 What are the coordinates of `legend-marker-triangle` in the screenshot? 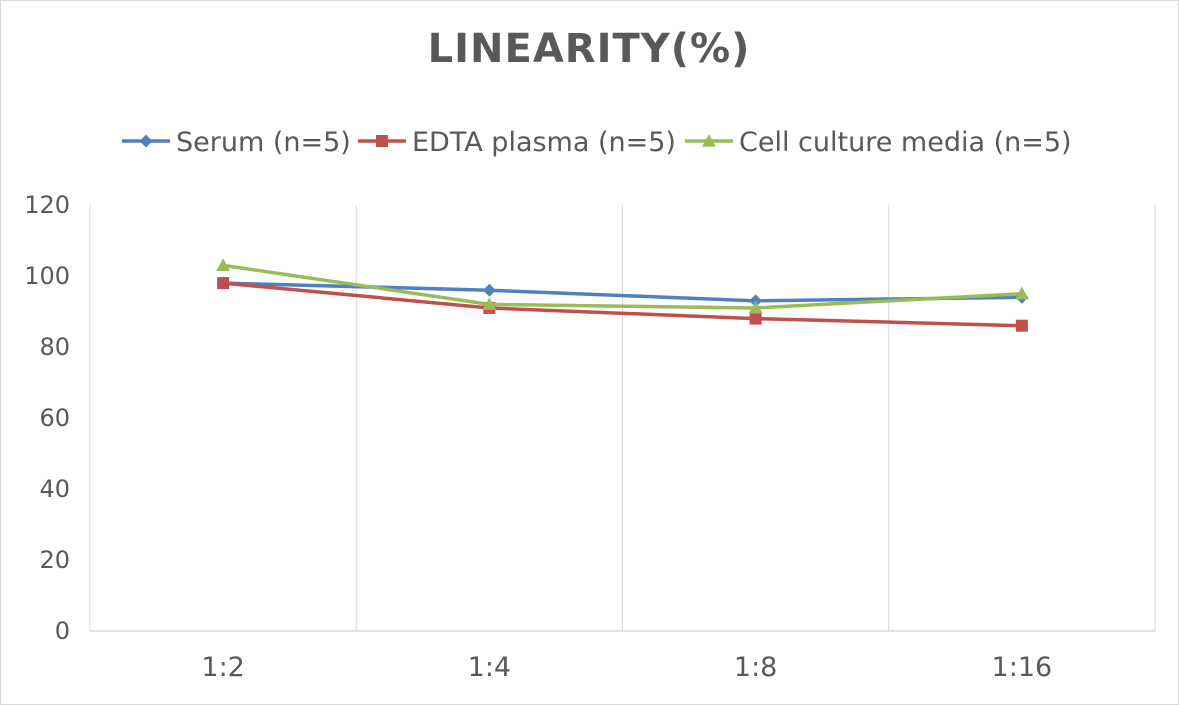 It's located at (709, 140).